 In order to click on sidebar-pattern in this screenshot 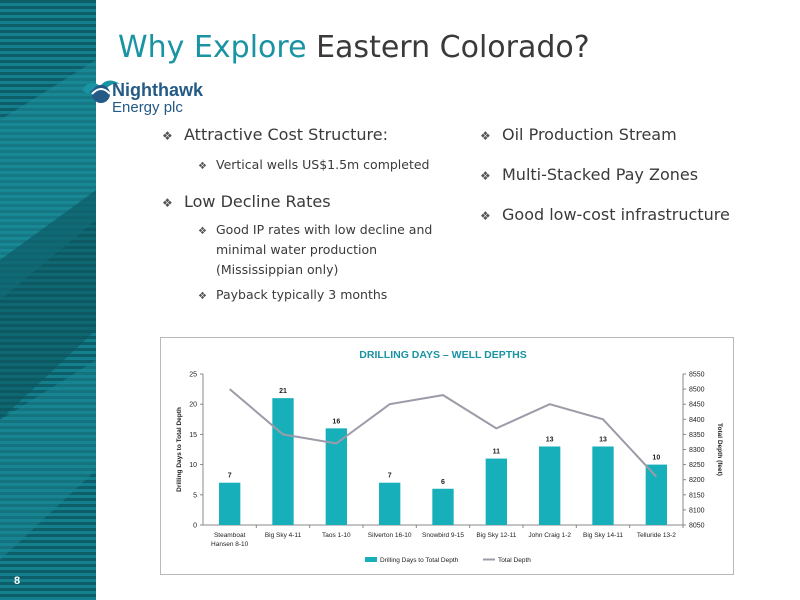, I will do `click(48, 300)`.